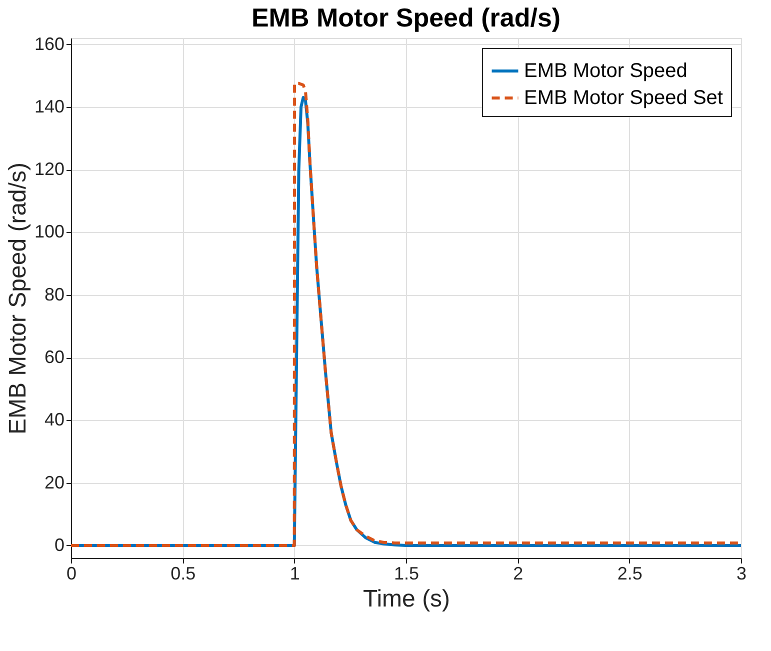 The height and width of the screenshot is (651, 771). What do you see at coordinates (54, 294) in the screenshot?
I see `y-tick-label: 80` at bounding box center [54, 294].